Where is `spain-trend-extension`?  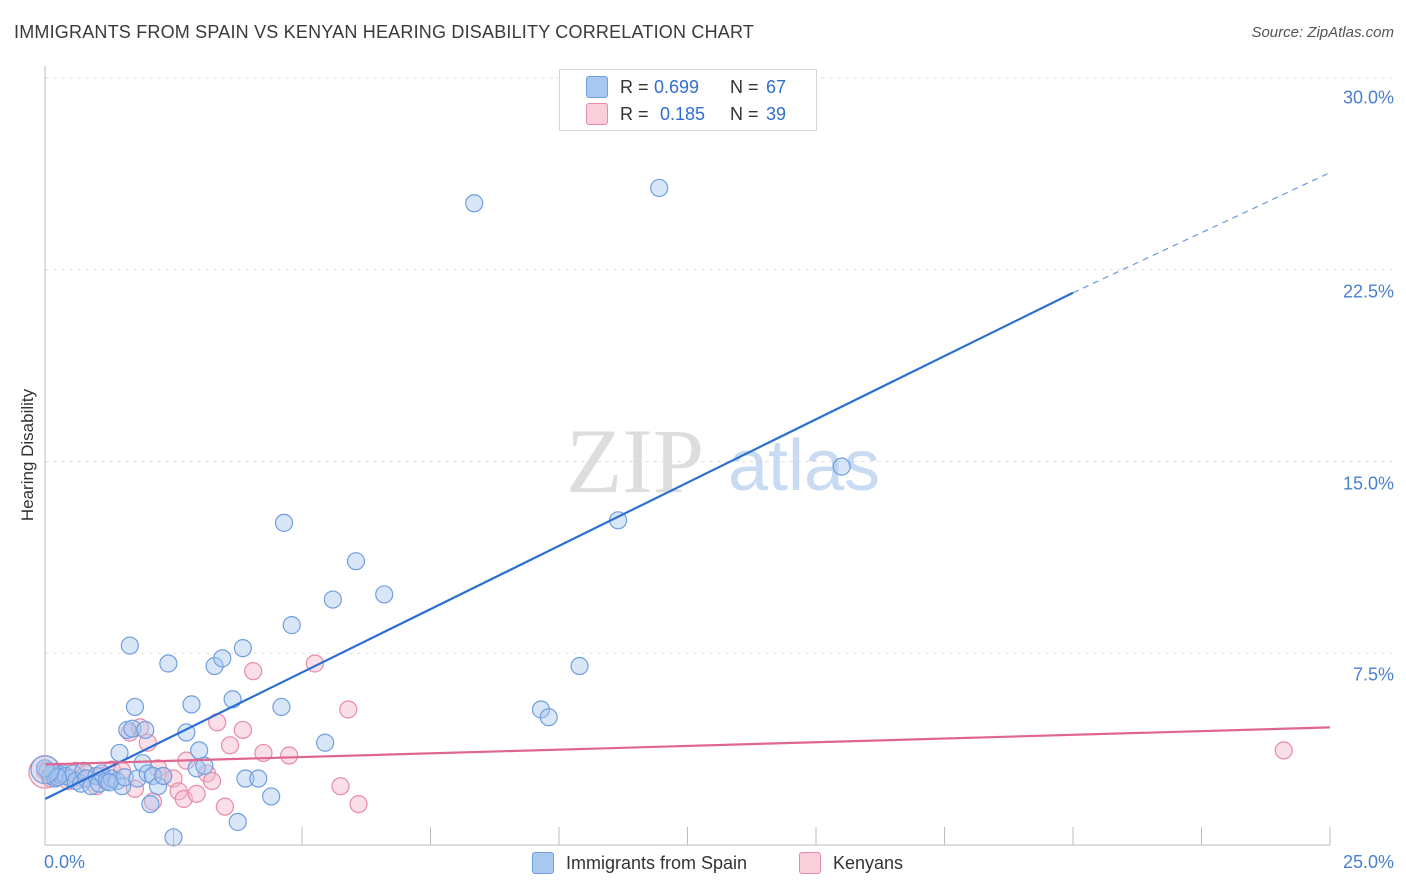 spain-trend-extension is located at coordinates (1201, 233).